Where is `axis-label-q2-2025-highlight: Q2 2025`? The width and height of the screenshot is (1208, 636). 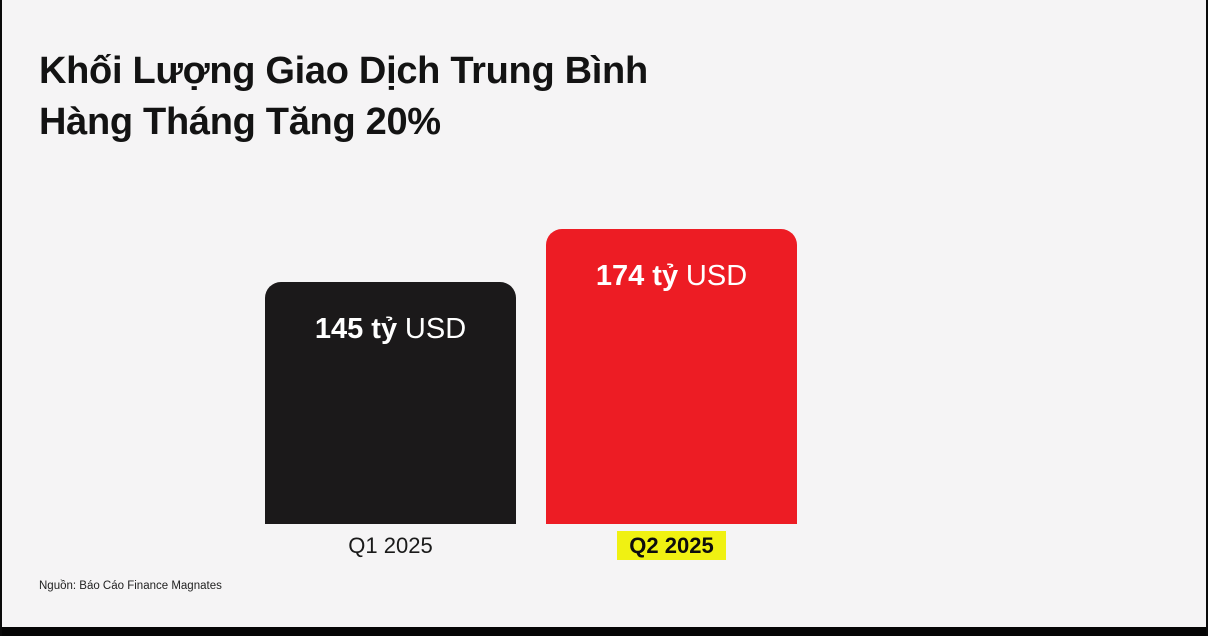 axis-label-q2-2025-highlight: Q2 2025 is located at coordinates (671, 545).